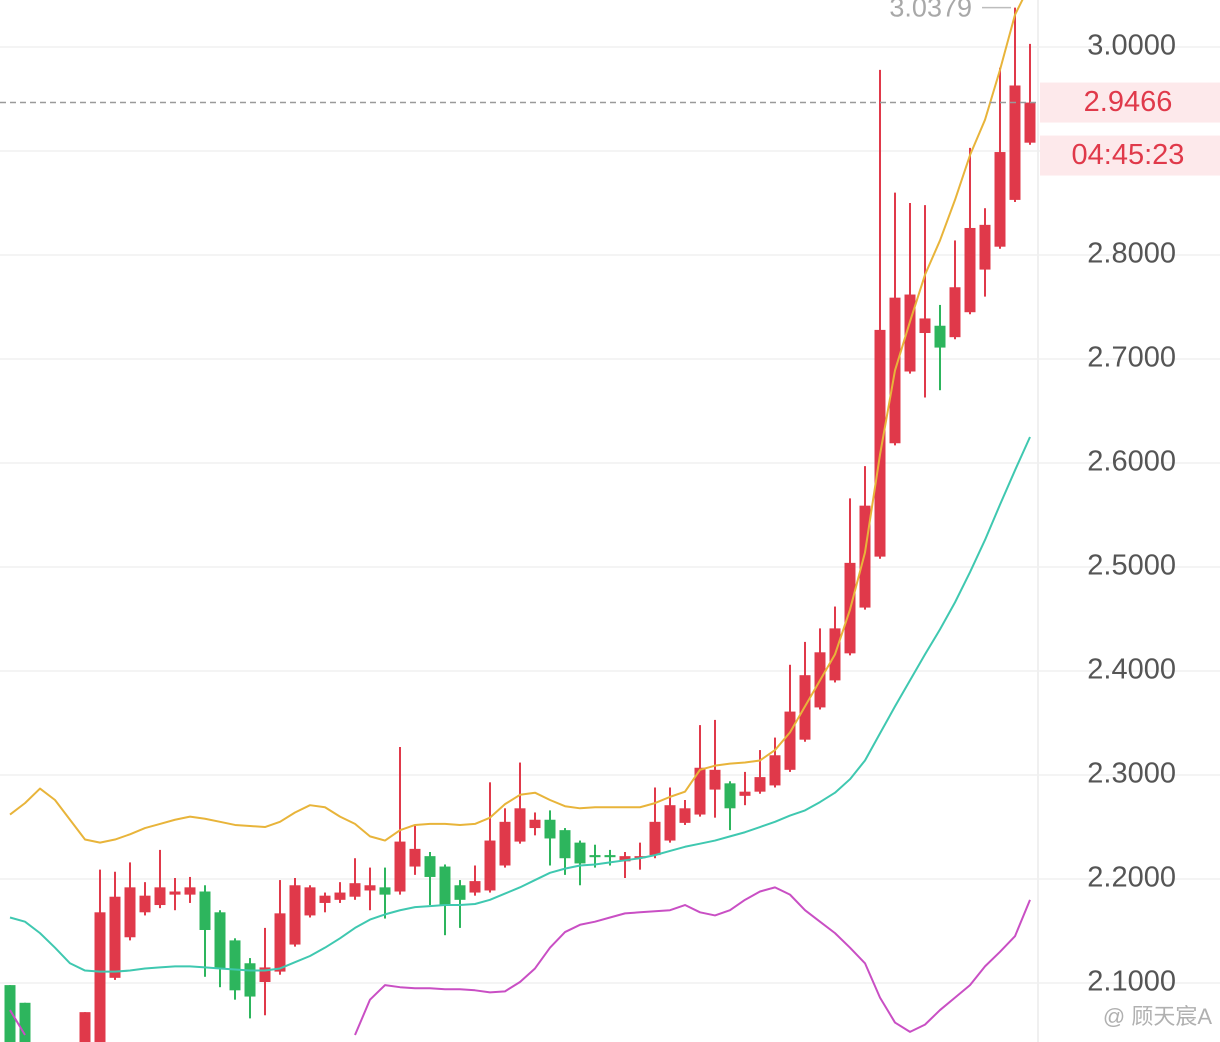 This screenshot has height=1042, width=1220. What do you see at coordinates (1131, 566) in the screenshot?
I see `y-tick-label: 2.5000` at bounding box center [1131, 566].